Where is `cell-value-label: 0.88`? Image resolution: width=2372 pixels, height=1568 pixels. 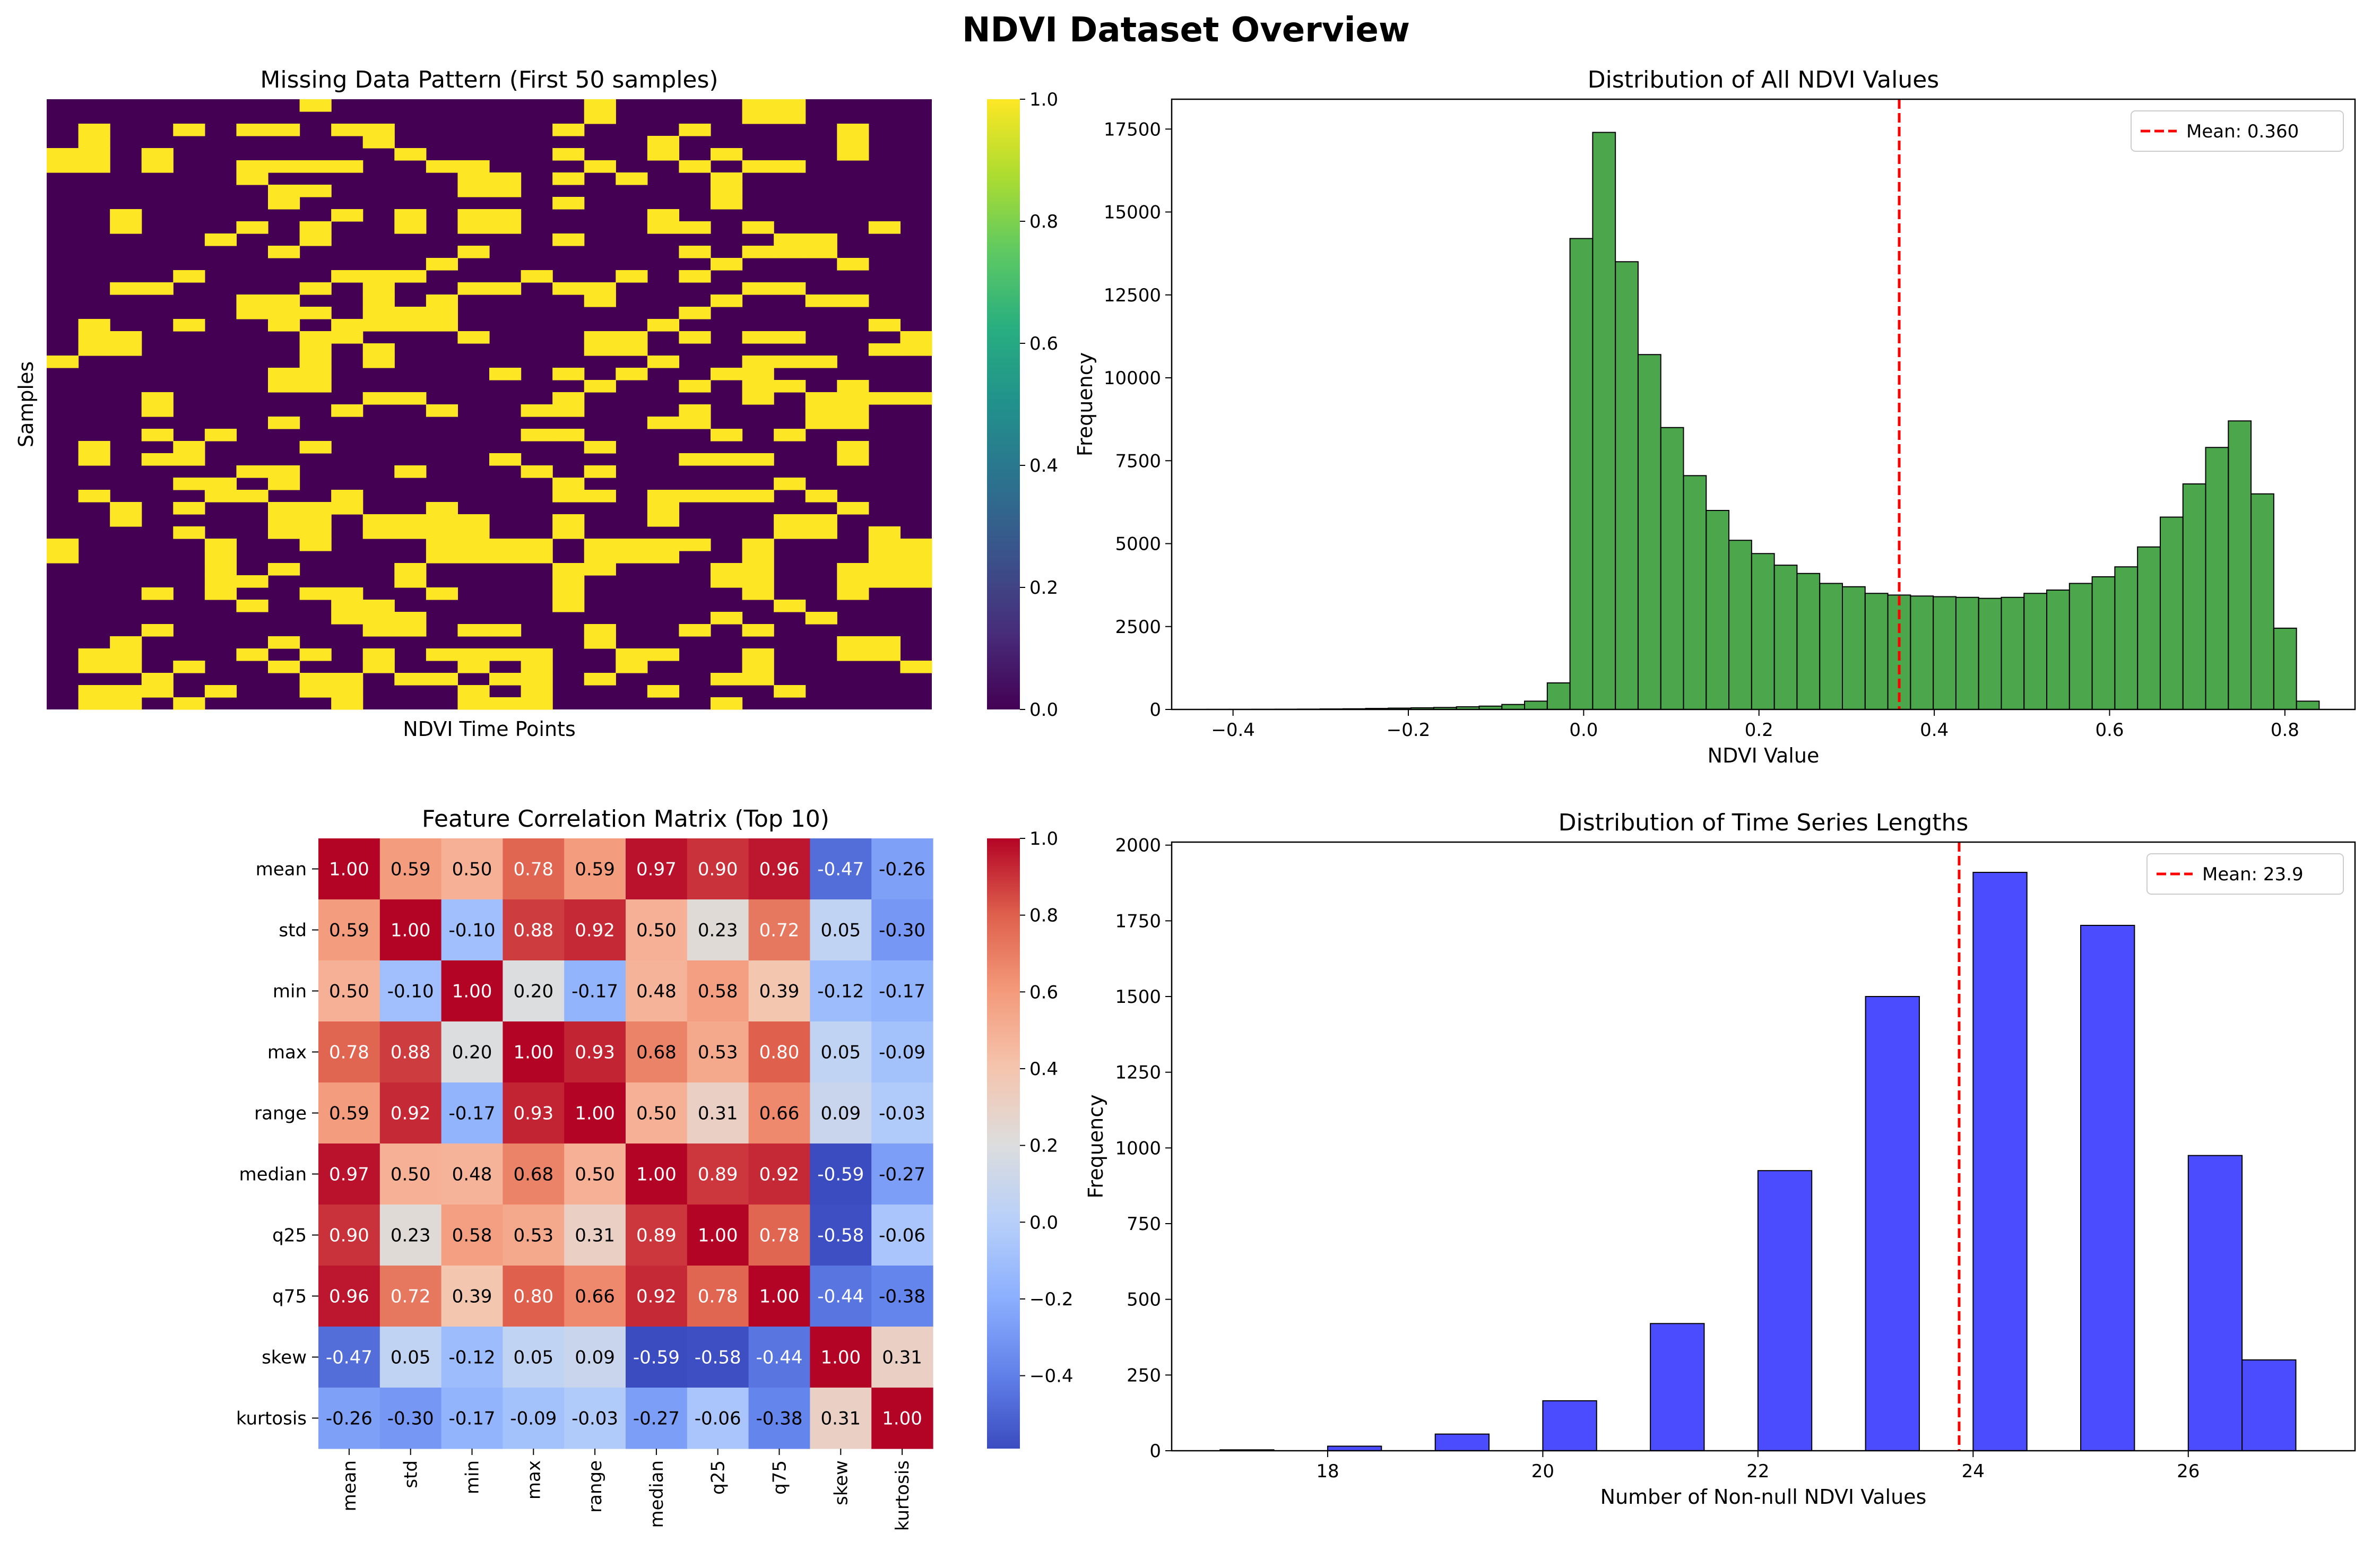
cell-value-label: 0.88 is located at coordinates (411, 1052).